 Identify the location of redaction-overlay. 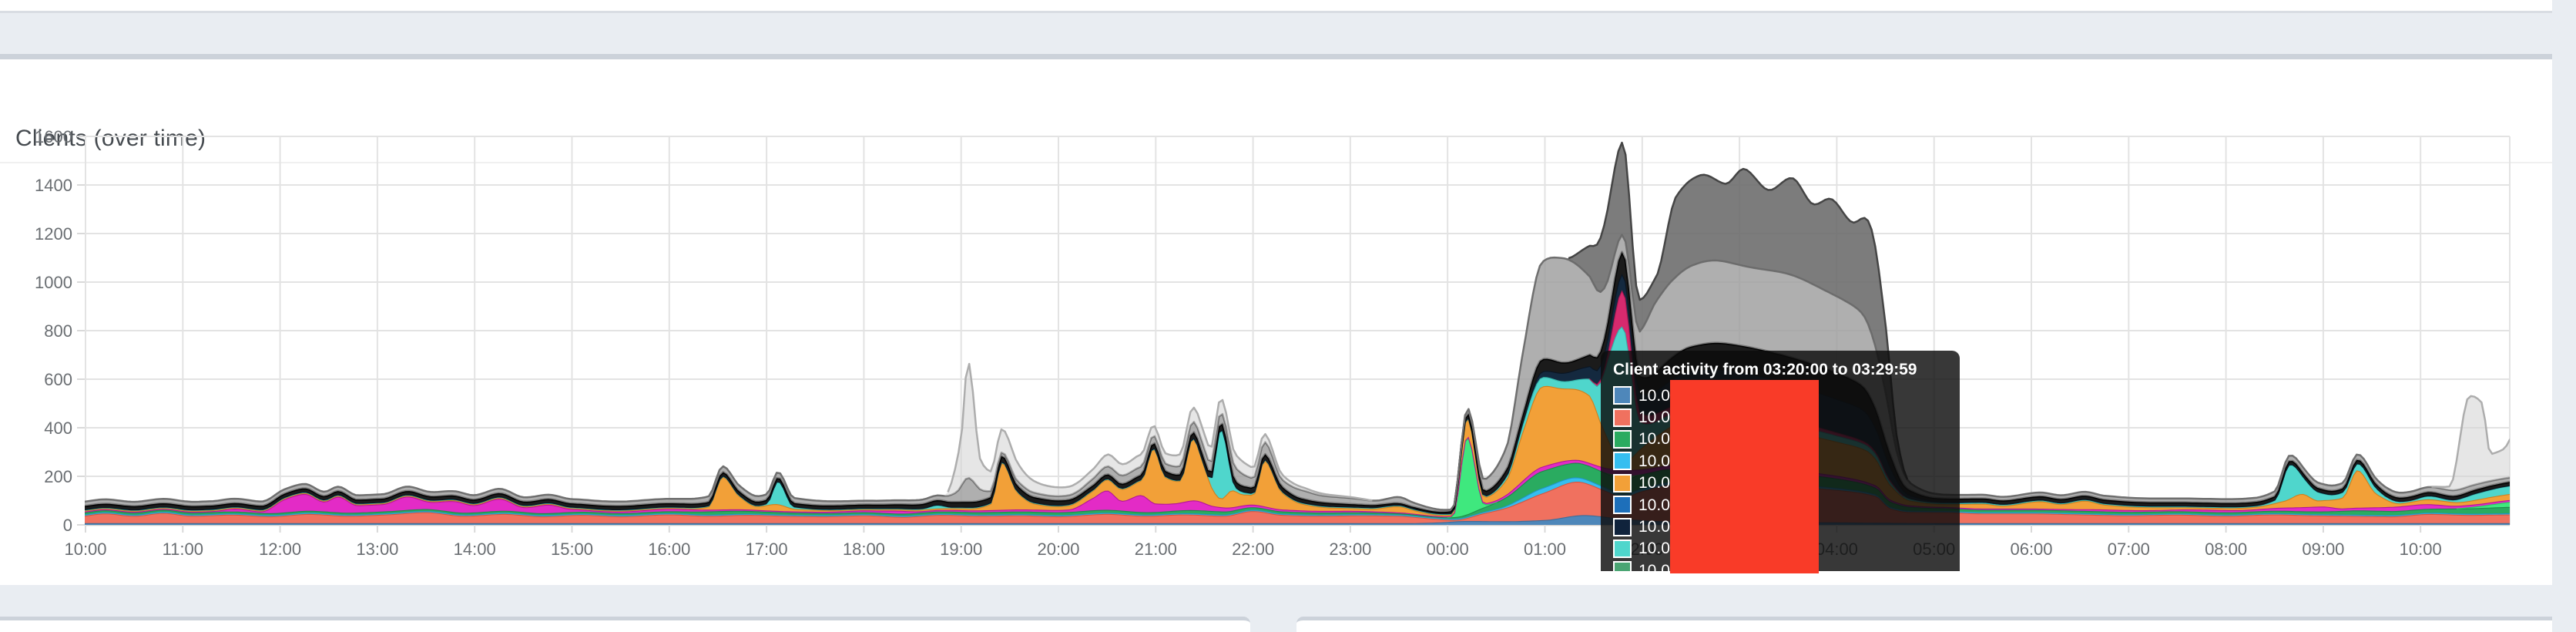
(1744, 476).